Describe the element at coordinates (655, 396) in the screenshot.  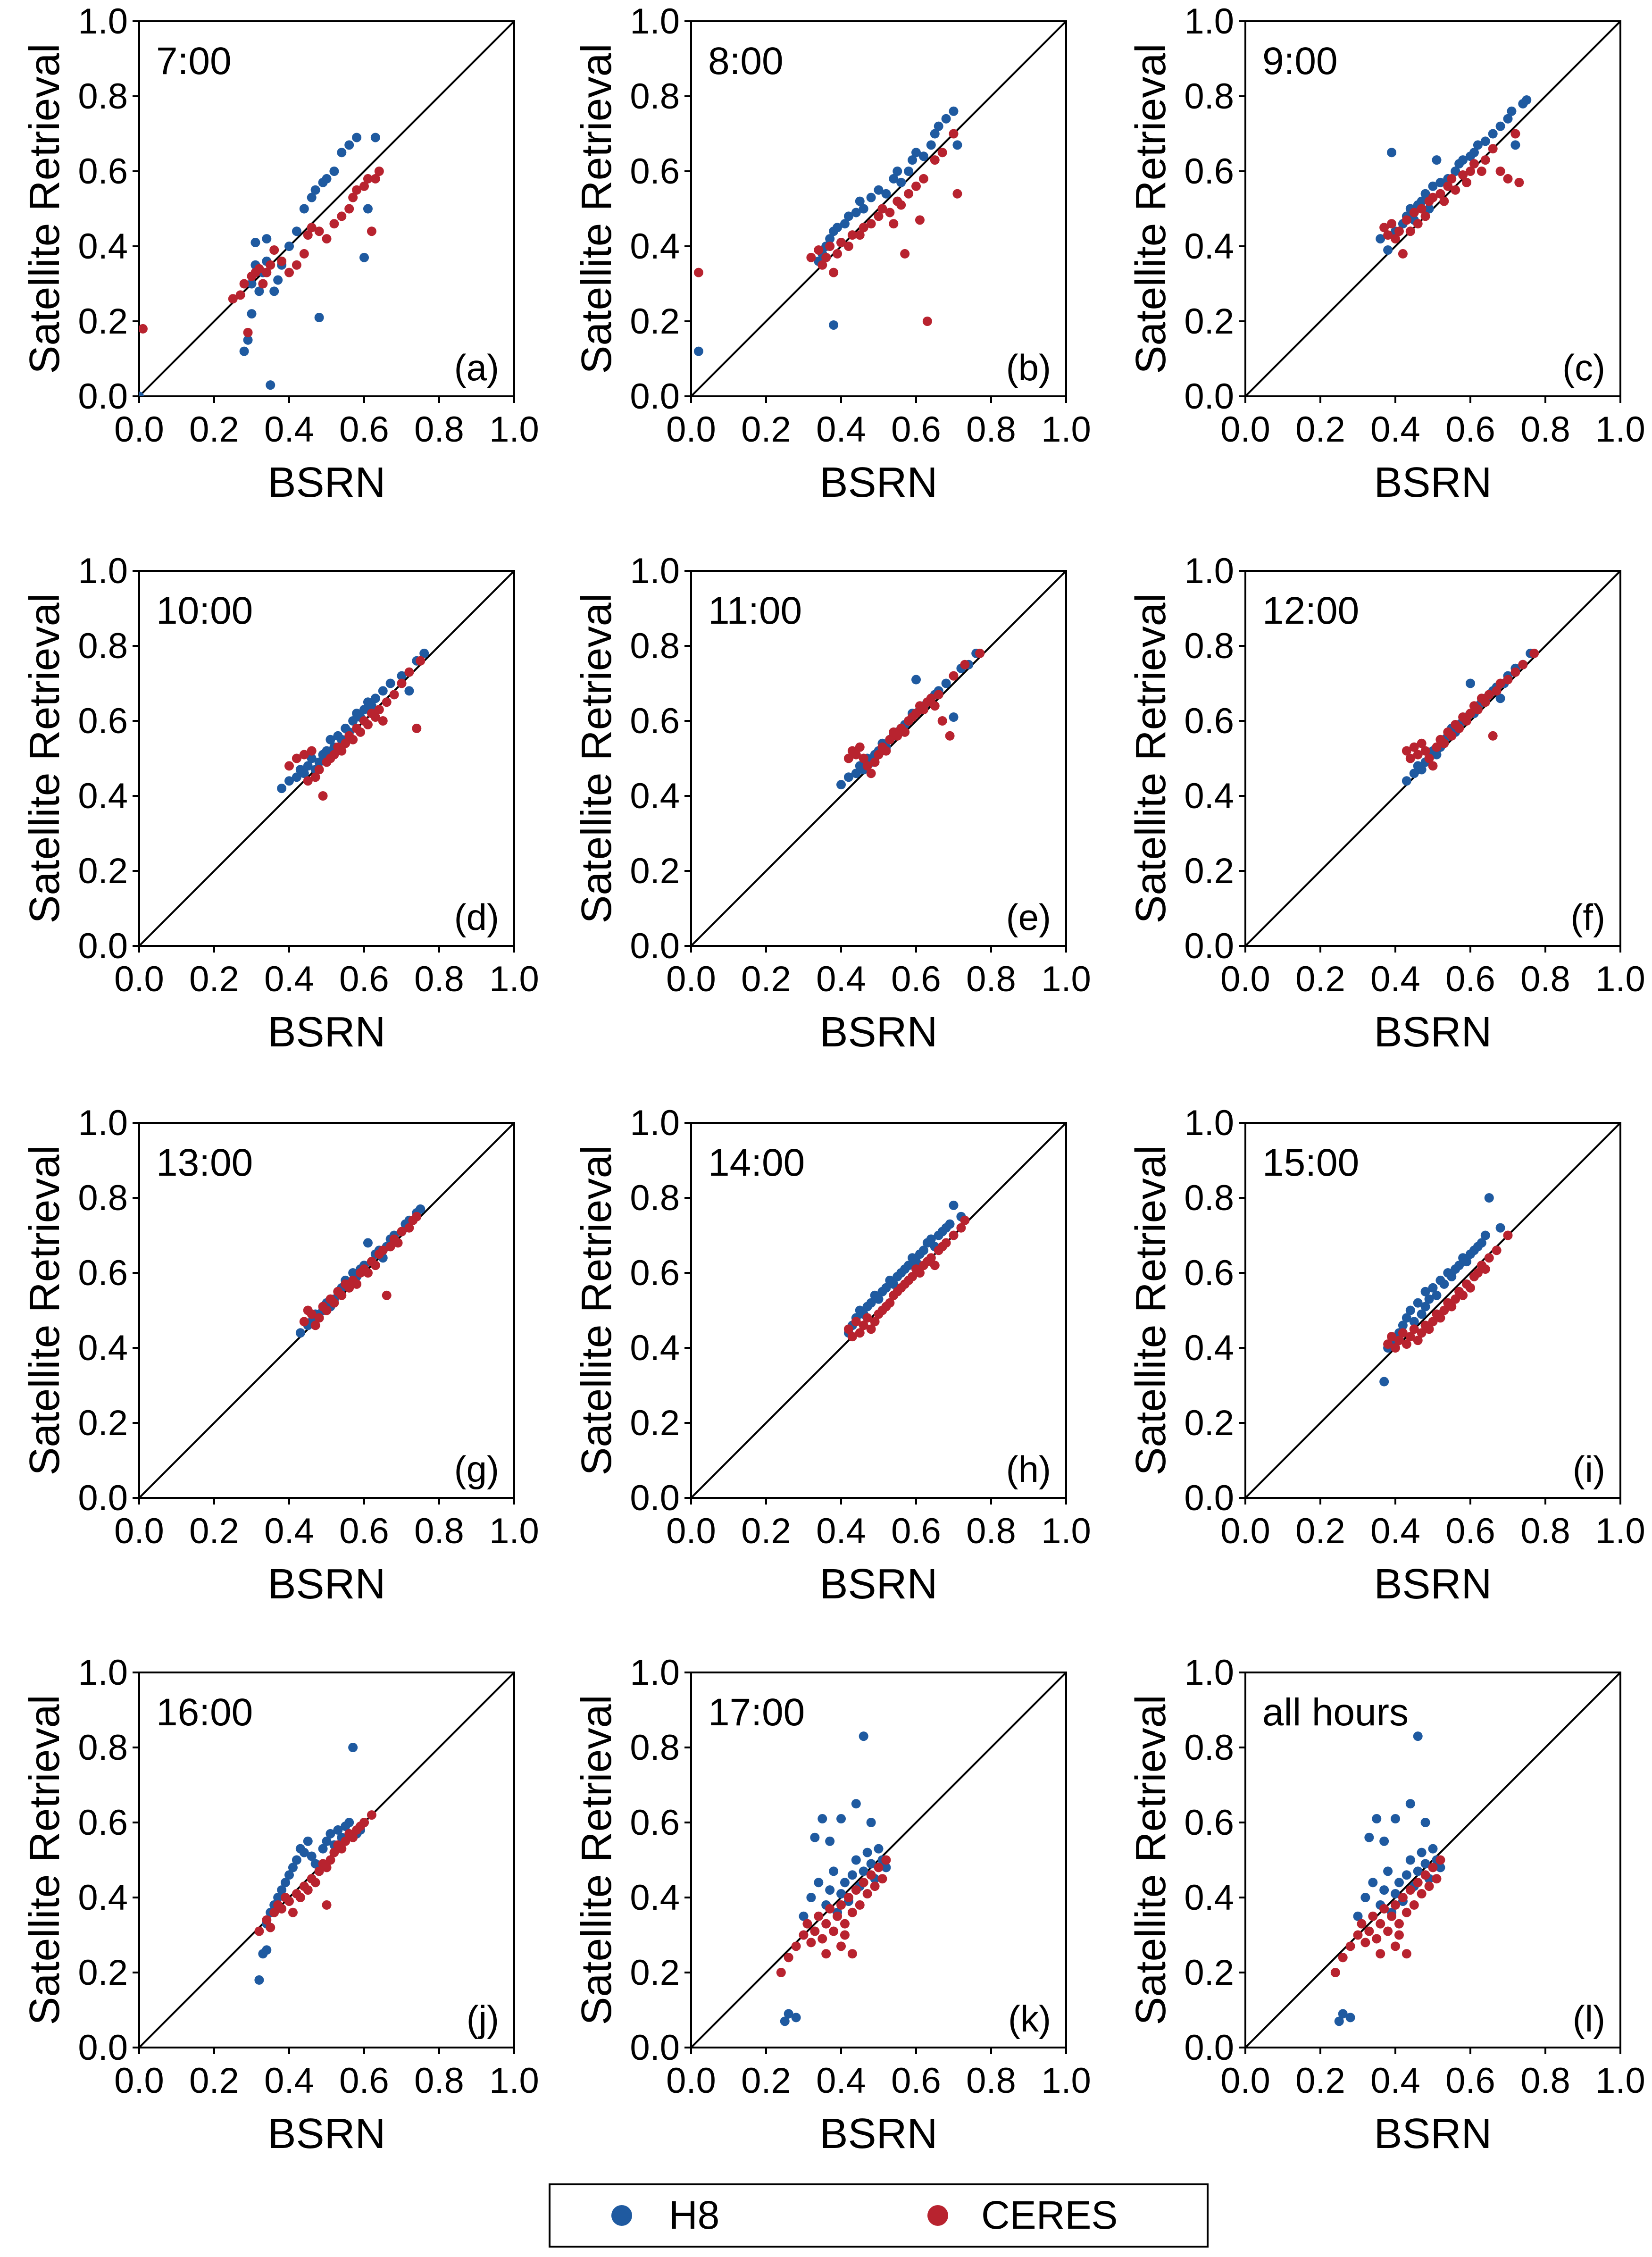
I see `y-tick-label: 0.0` at that location.